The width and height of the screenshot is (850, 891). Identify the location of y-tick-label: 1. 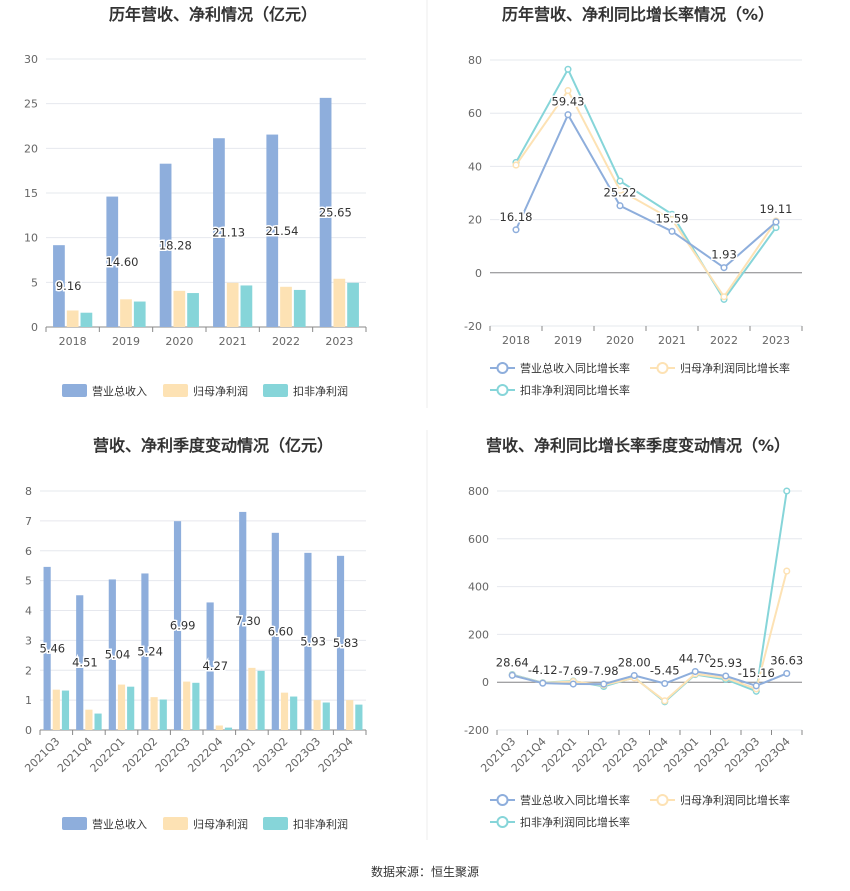
(28, 700).